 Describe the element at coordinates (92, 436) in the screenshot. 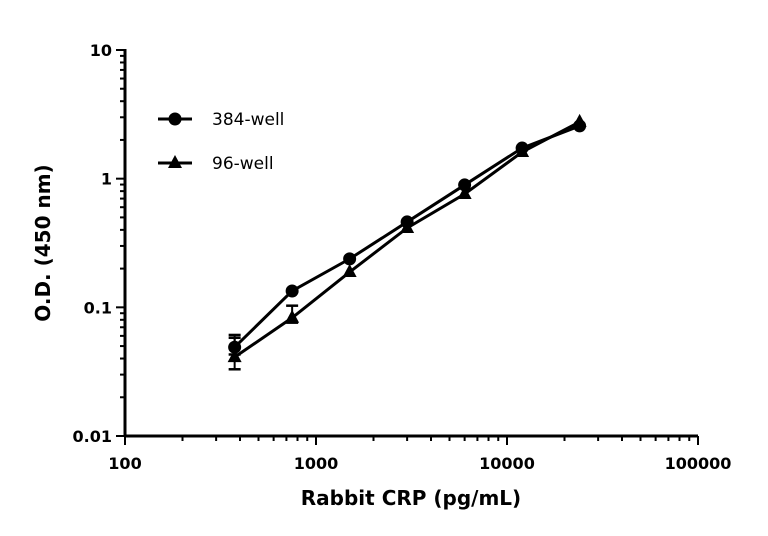

I see `y-tick-label: 0.01` at that location.